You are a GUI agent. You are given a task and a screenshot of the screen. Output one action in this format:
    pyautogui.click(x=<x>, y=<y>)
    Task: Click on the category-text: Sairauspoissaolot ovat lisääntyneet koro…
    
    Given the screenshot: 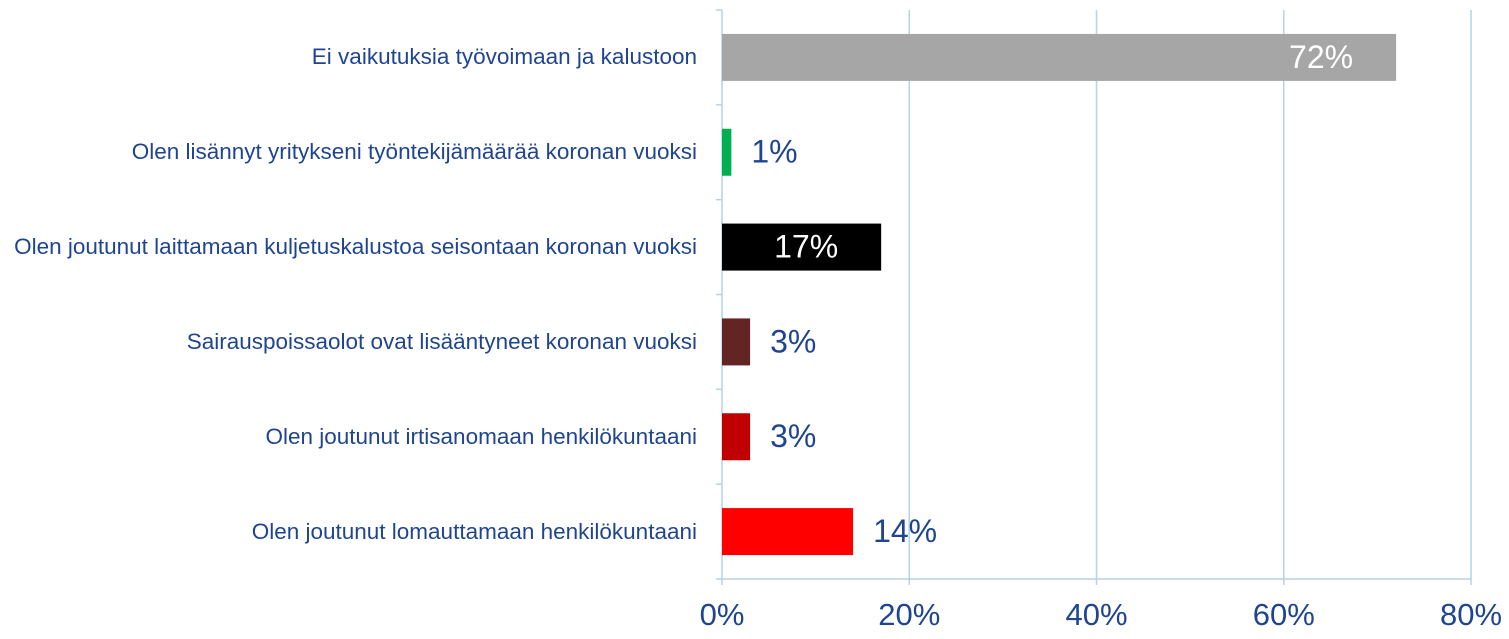 What is the action you would take?
    pyautogui.click(x=441, y=341)
    